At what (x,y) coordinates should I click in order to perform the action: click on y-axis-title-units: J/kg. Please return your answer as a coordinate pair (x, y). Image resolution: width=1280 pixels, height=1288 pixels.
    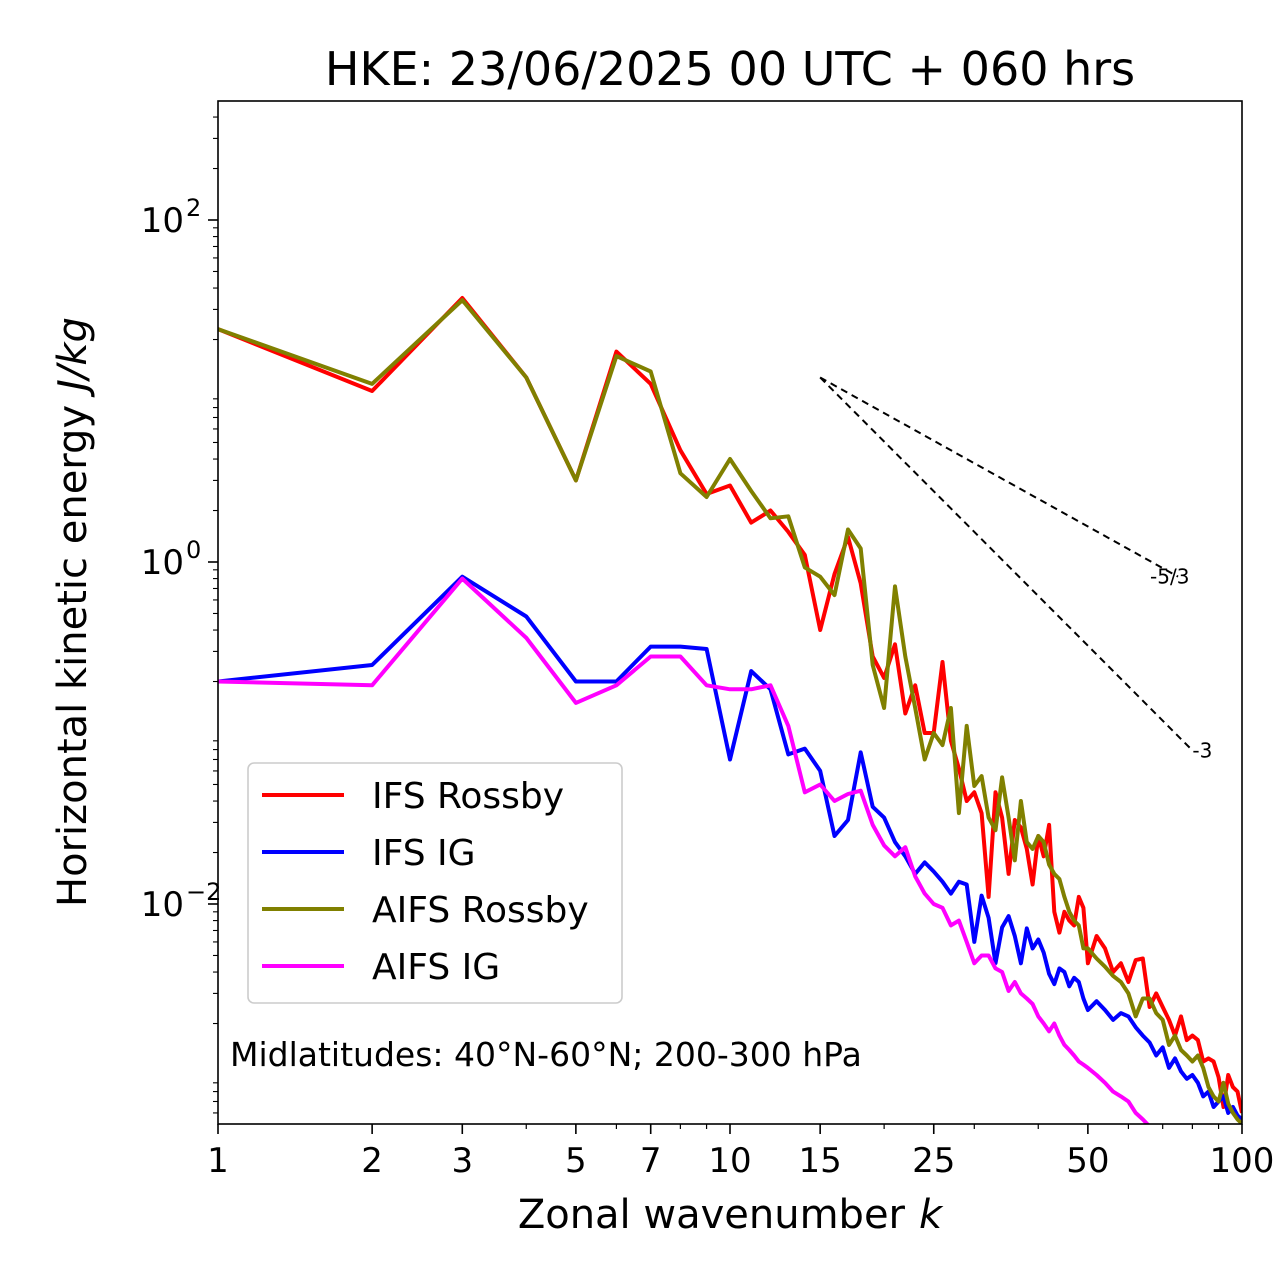
    Looking at the image, I should click on (73, 357).